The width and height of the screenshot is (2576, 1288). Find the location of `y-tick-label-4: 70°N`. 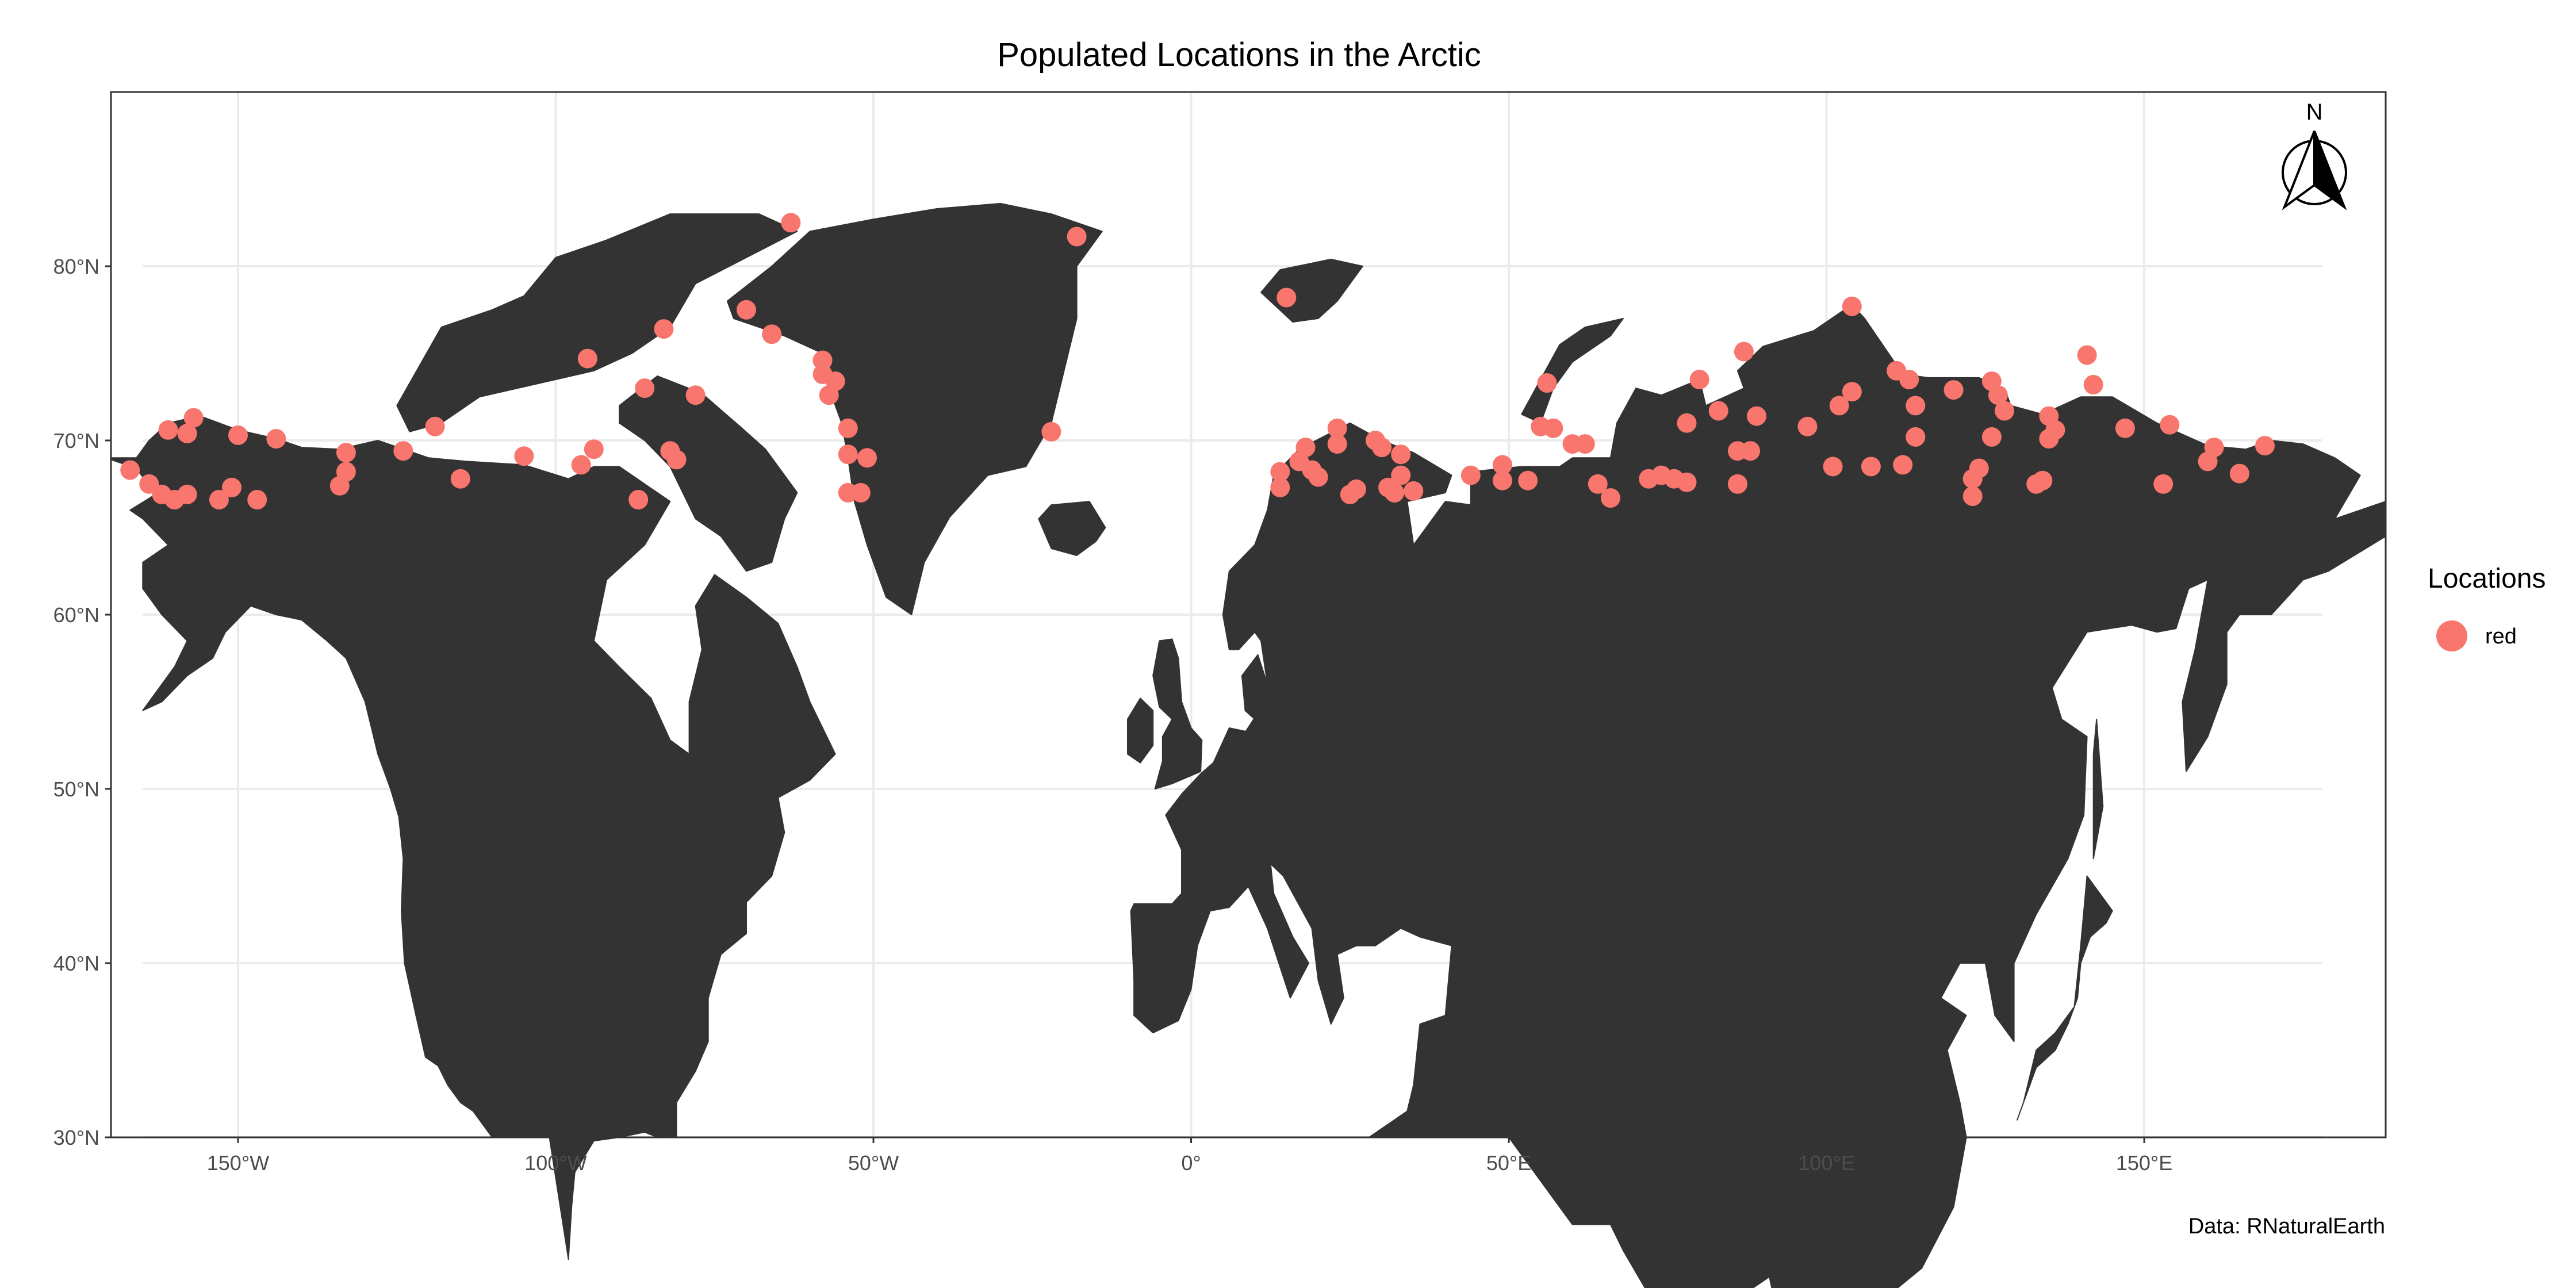

y-tick-label-4: 70°N is located at coordinates (76, 441).